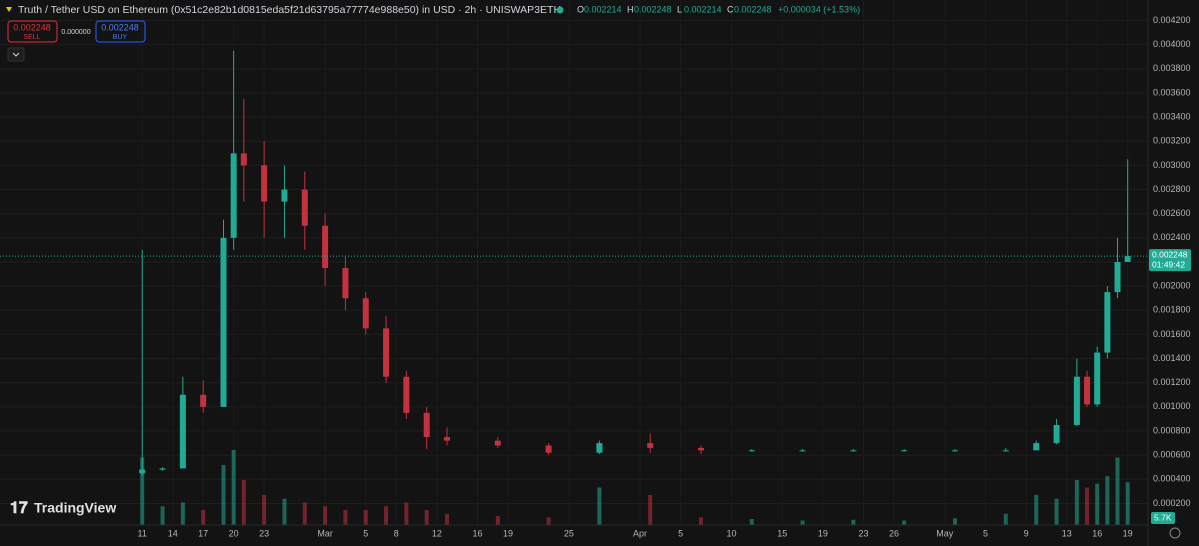  Describe the element at coordinates (16, 54) in the screenshot. I see `collapse-button` at that location.